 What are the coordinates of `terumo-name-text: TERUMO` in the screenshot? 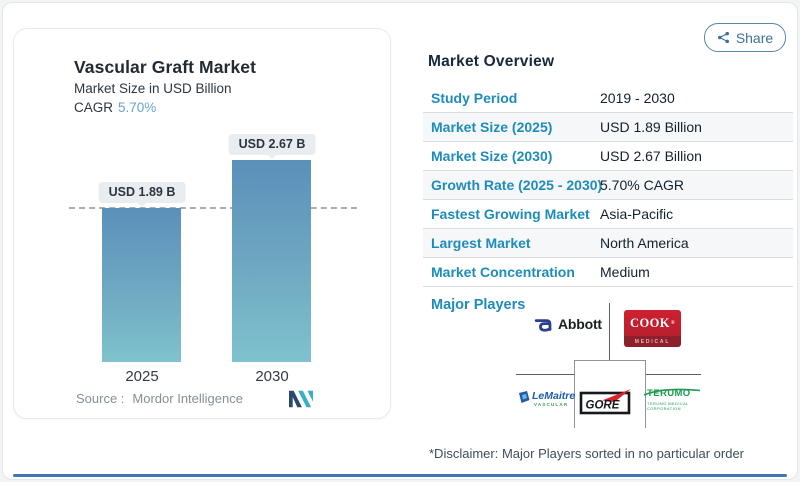 It's located at (669, 393).